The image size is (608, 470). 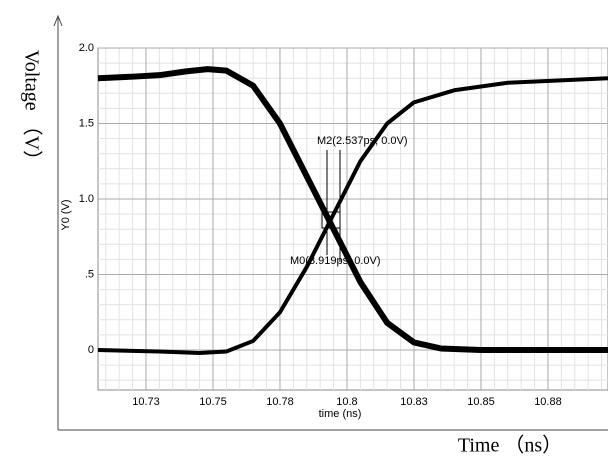 What do you see at coordinates (331, 220) in the screenshot?
I see `marker-box` at bounding box center [331, 220].